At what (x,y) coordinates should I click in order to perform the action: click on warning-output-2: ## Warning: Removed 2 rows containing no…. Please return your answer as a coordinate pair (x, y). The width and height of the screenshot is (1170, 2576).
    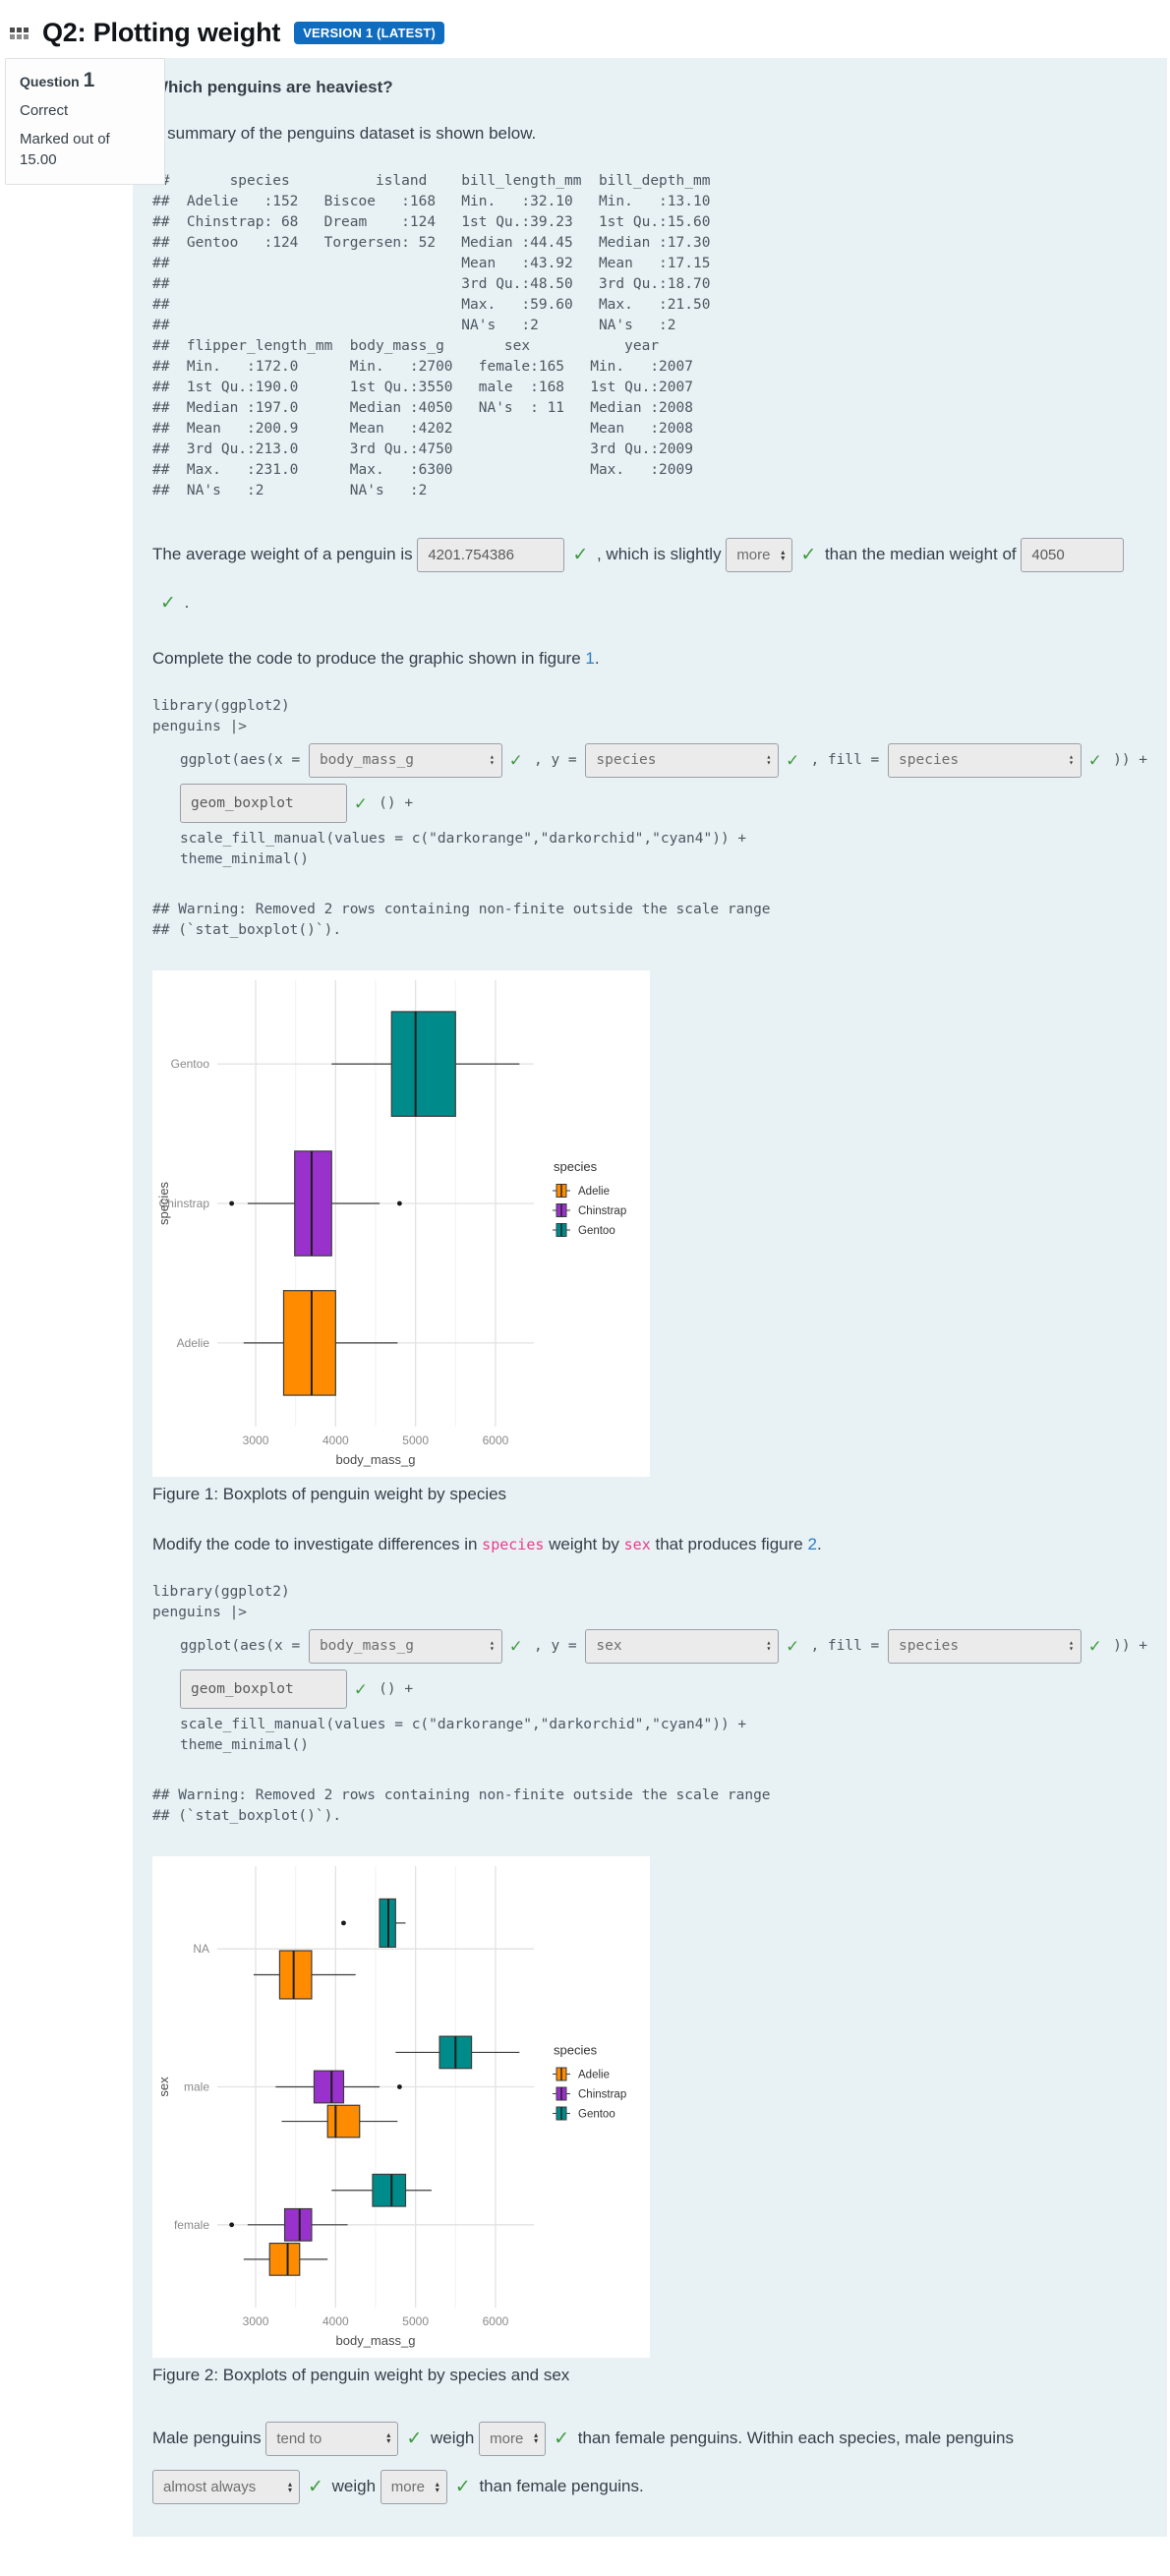
    Looking at the image, I should click on (461, 1805).